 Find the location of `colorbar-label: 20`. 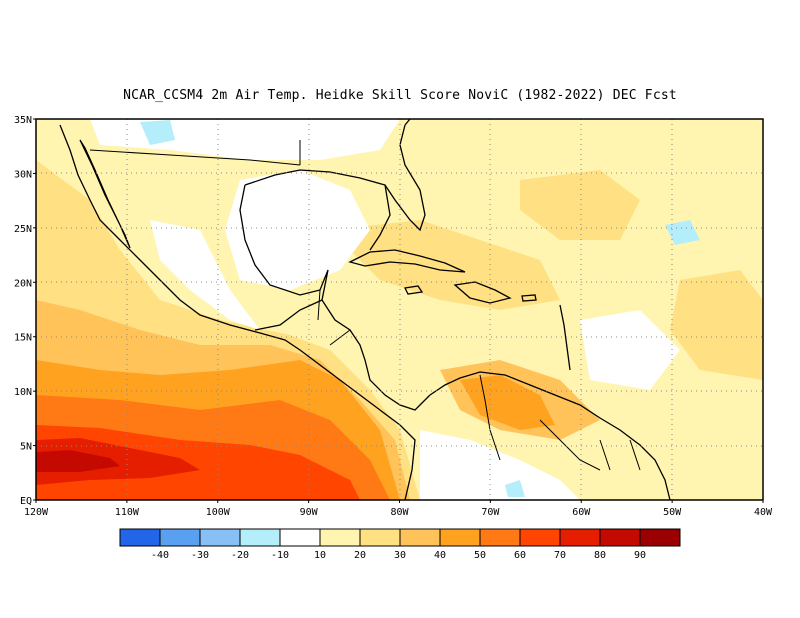

colorbar-label: 20 is located at coordinates (360, 555).